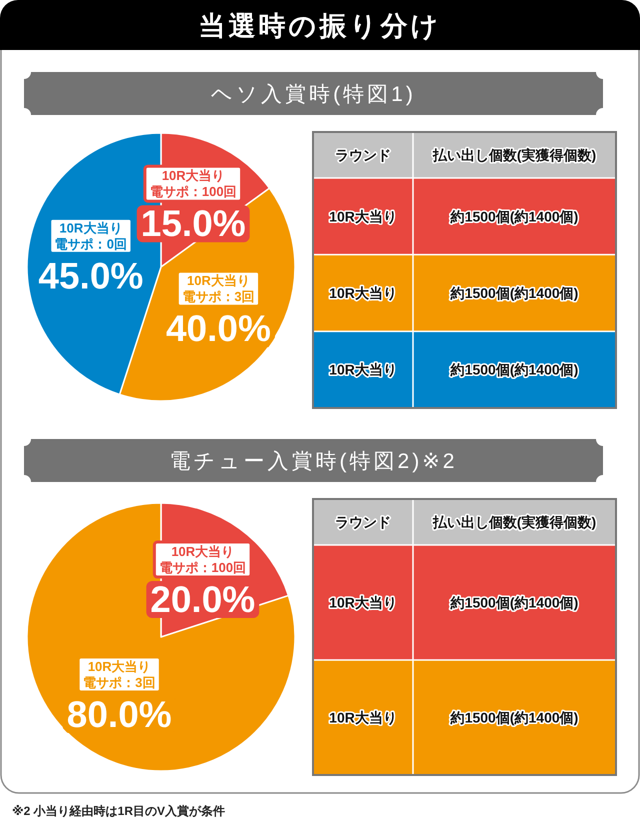  I want to click on data-label: 80.0%, so click(119, 714).